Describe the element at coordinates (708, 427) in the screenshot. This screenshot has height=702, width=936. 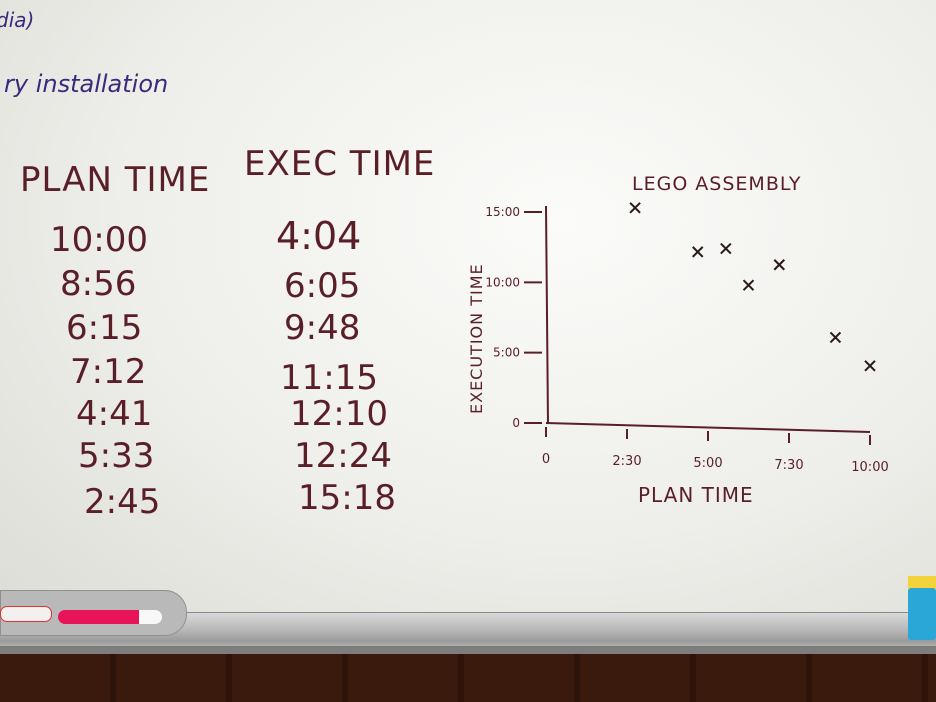
I see `x-axis-line` at that location.